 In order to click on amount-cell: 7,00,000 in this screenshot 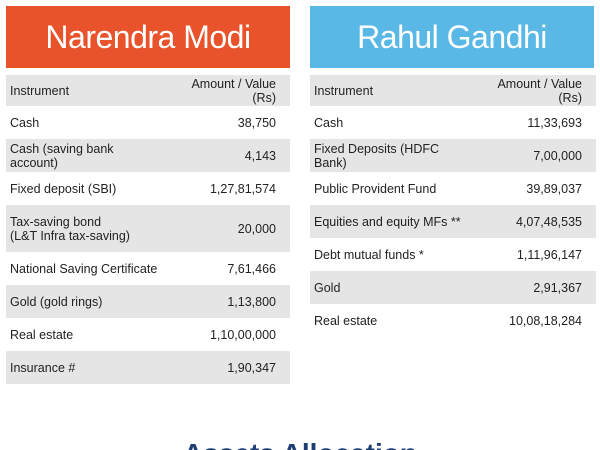, I will do `click(532, 155)`.